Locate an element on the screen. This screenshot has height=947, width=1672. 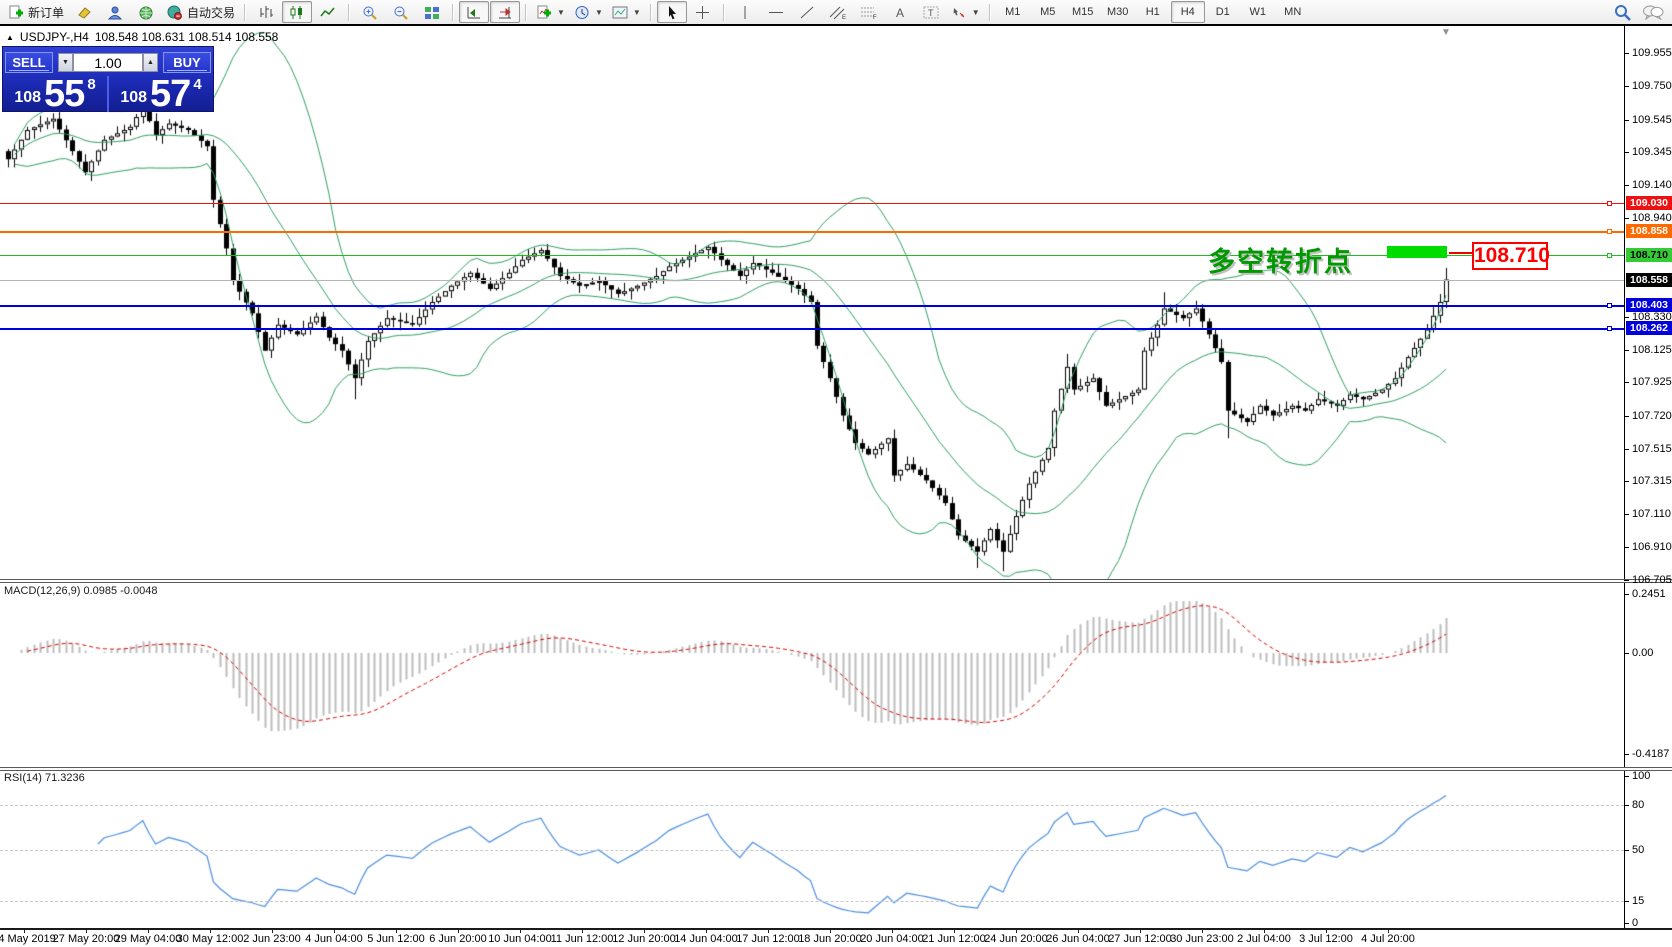
clock-icon is located at coordinates (582, 12).